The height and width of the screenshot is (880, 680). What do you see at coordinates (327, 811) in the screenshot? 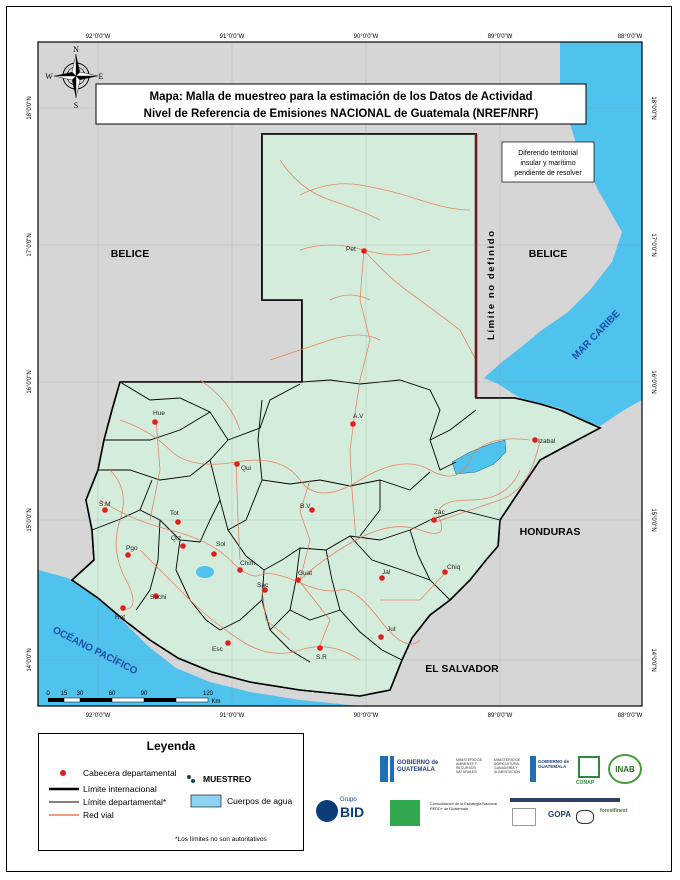
I see `bid-logo-icon` at bounding box center [327, 811].